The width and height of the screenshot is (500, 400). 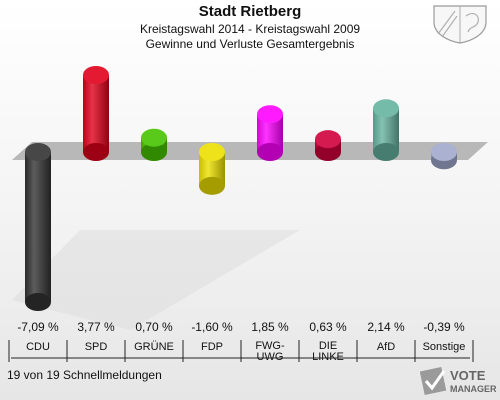 What do you see at coordinates (270, 327) in the screenshot?
I see `value-label: 1,85 %` at bounding box center [270, 327].